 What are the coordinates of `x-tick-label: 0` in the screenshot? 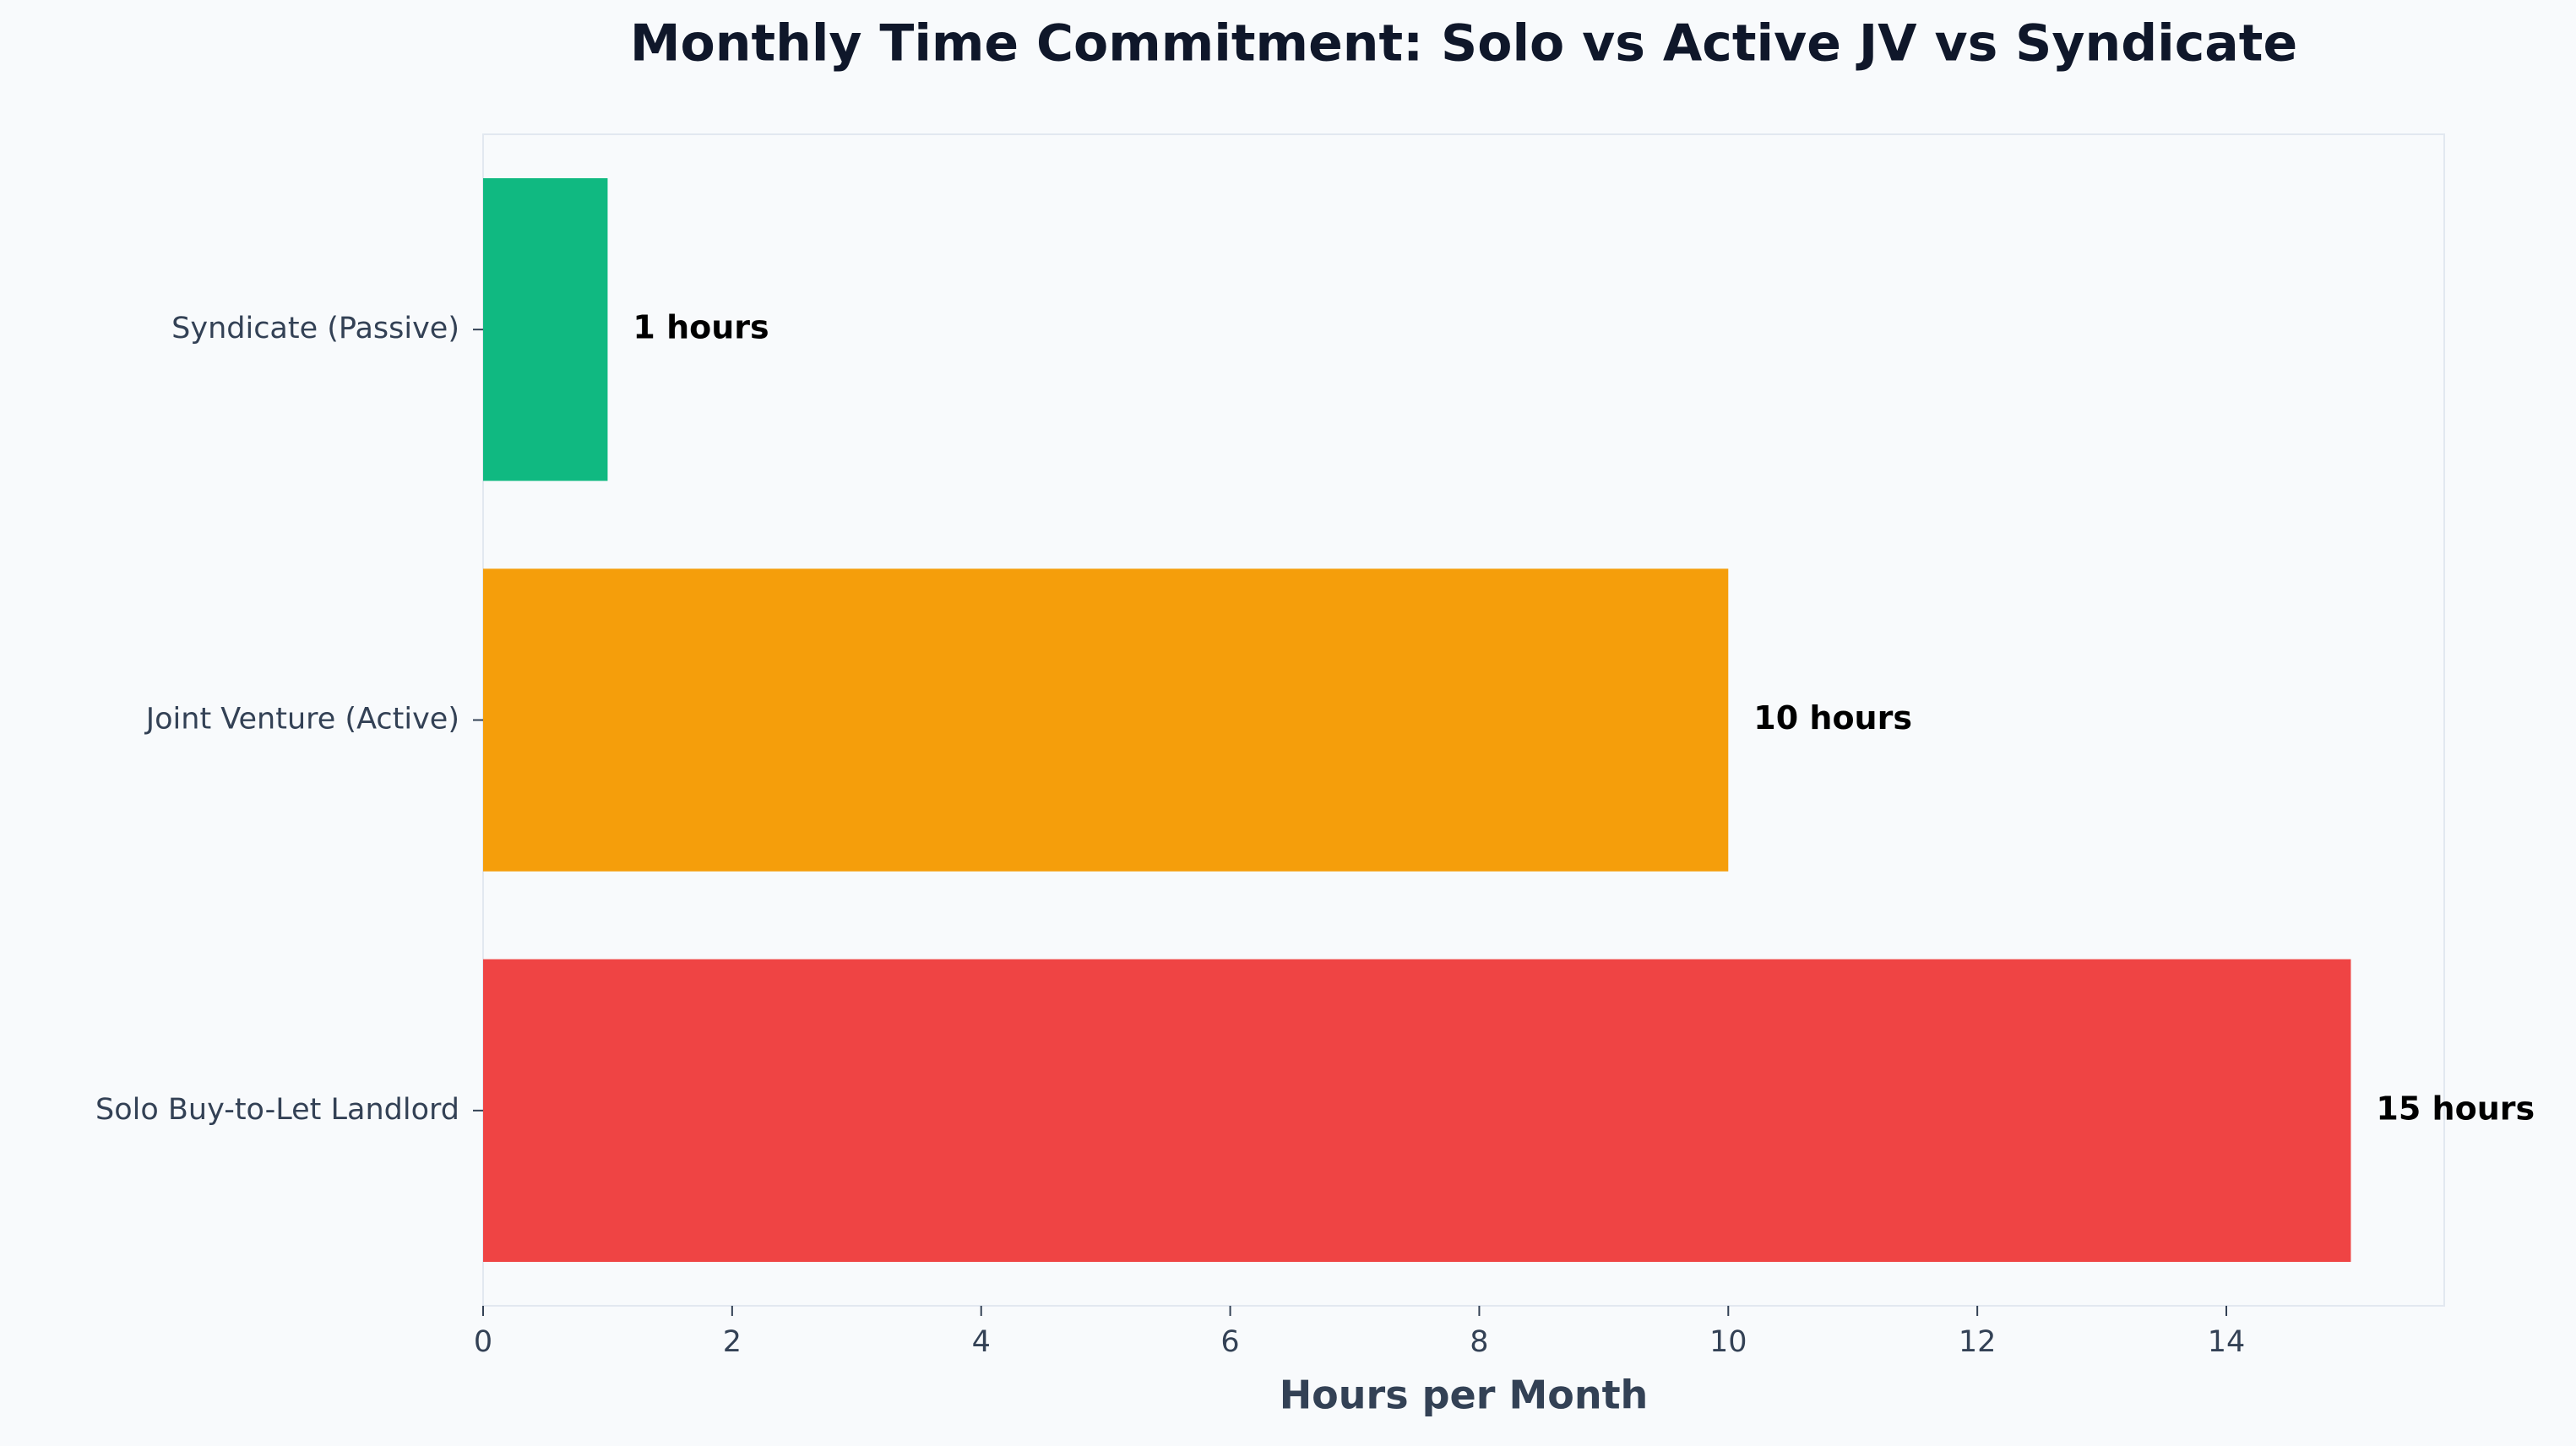 It's located at (483, 1342).